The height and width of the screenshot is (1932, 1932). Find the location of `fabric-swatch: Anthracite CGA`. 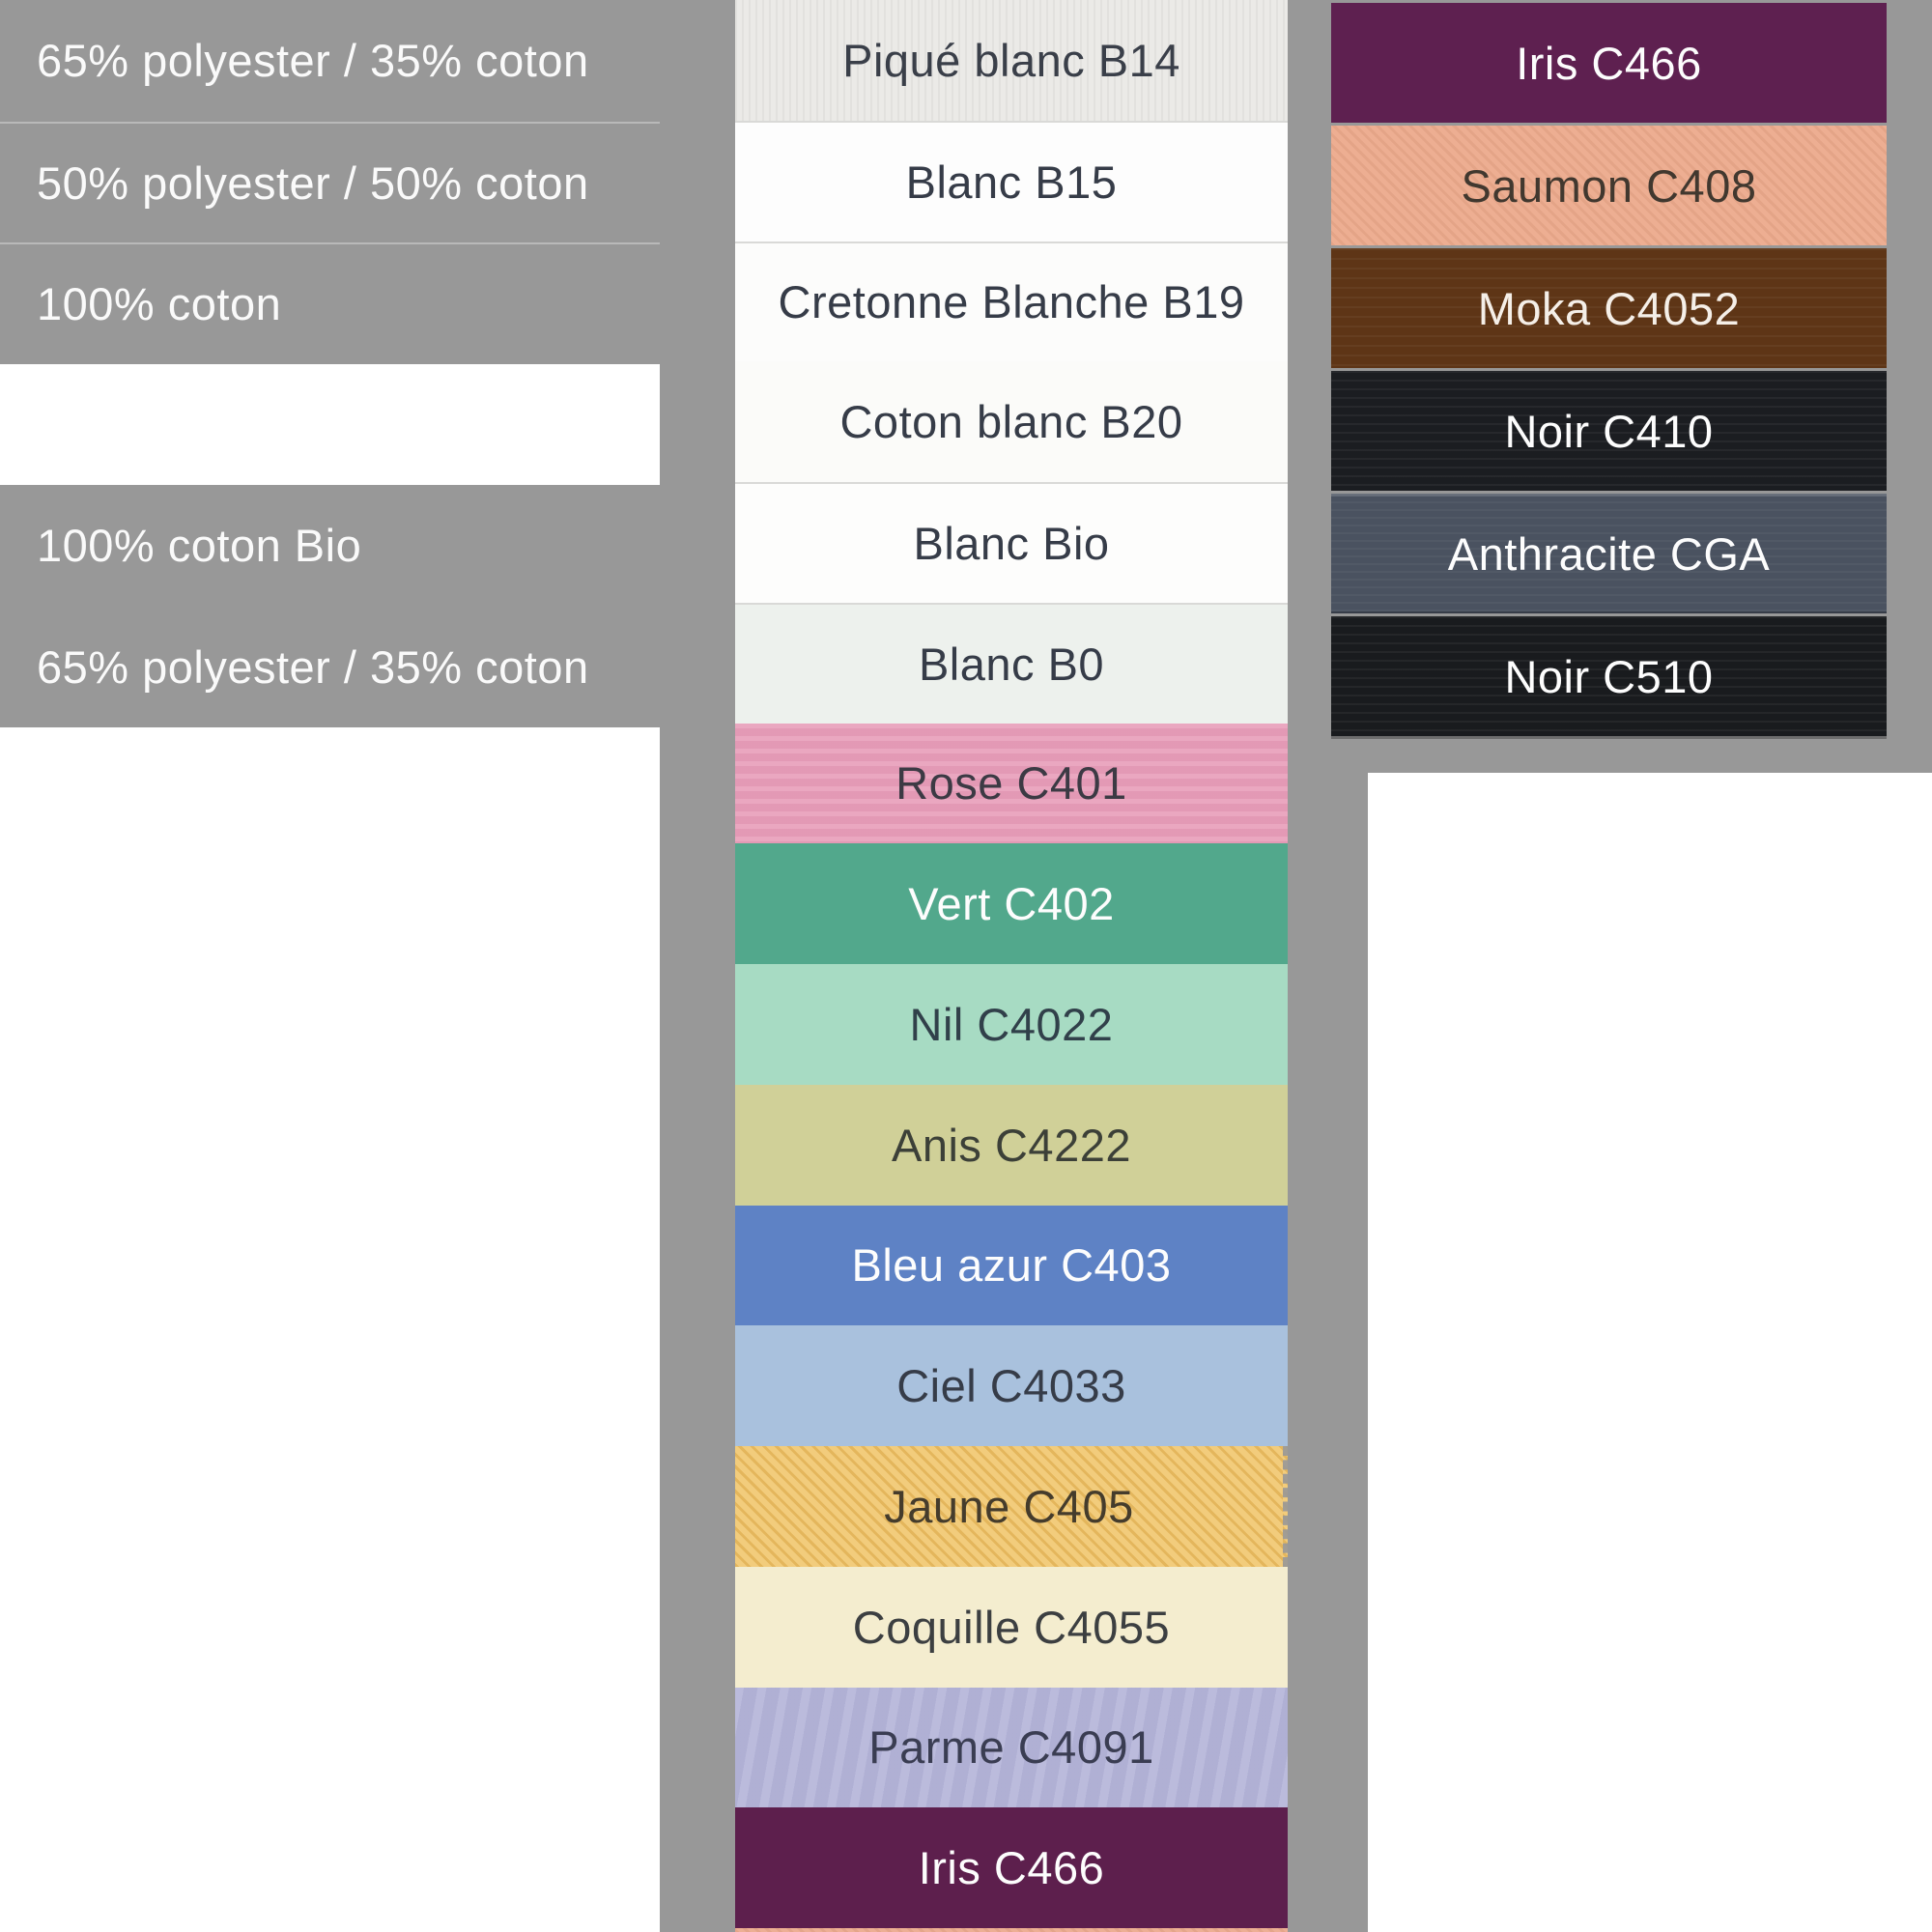

fabric-swatch: Anthracite CGA is located at coordinates (1609, 553).